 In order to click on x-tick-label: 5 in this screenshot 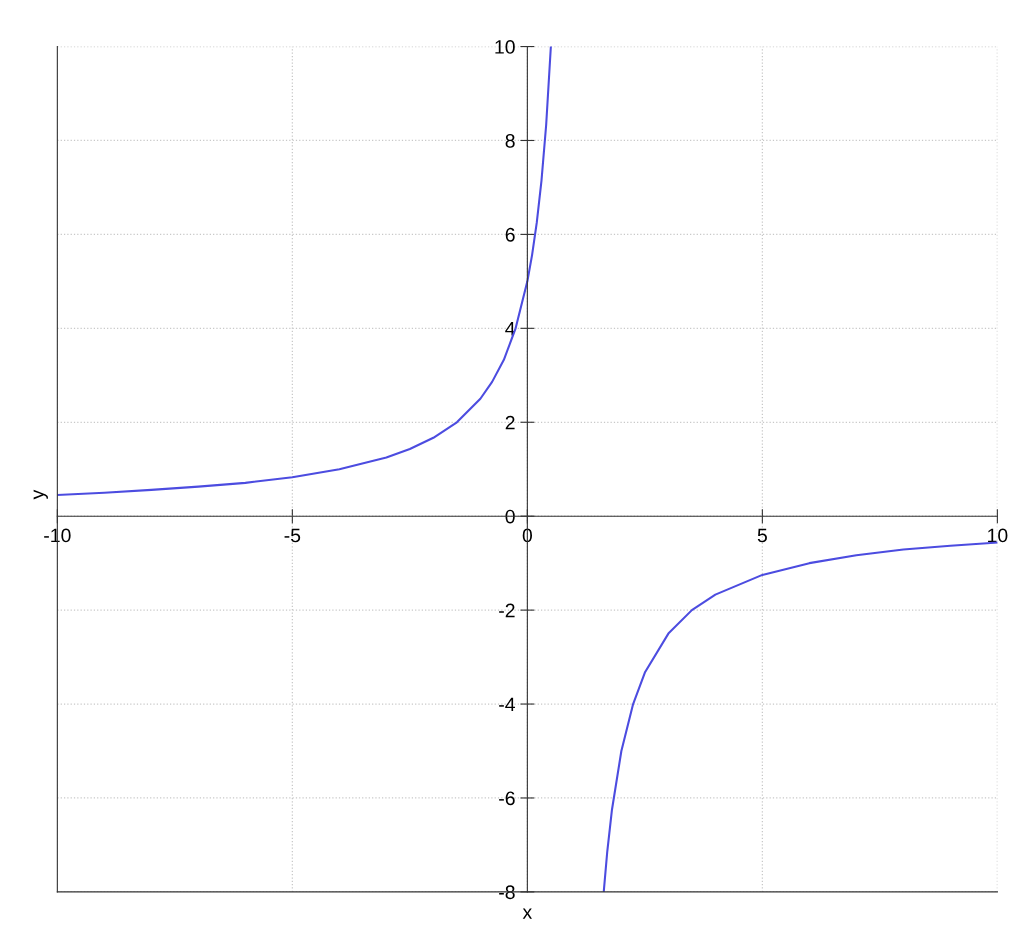, I will do `click(762, 535)`.